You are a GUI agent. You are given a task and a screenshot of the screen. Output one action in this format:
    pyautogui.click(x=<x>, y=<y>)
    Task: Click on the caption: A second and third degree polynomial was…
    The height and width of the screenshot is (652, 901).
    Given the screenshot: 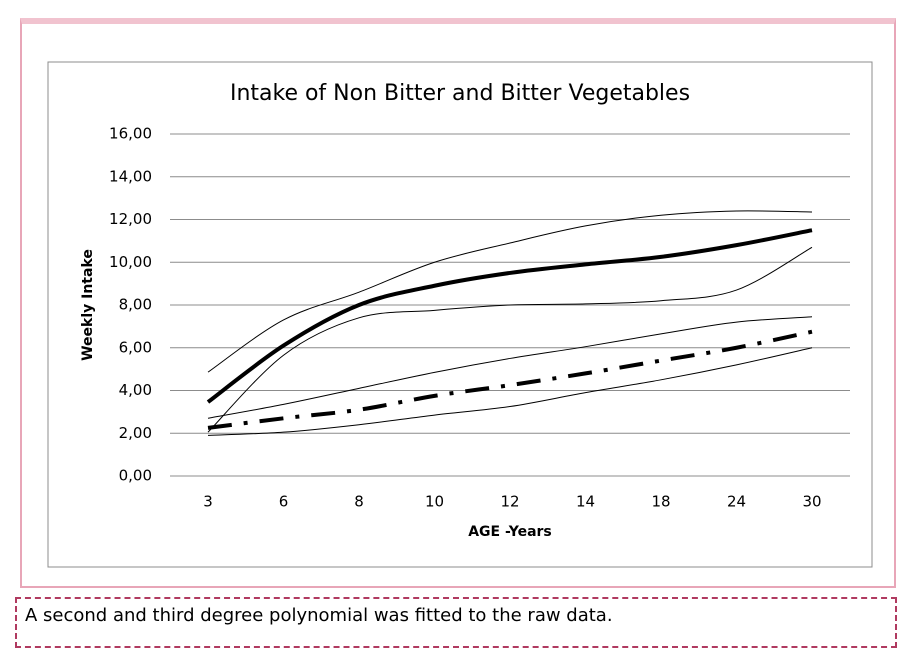 What is the action you would take?
    pyautogui.click(x=456, y=622)
    